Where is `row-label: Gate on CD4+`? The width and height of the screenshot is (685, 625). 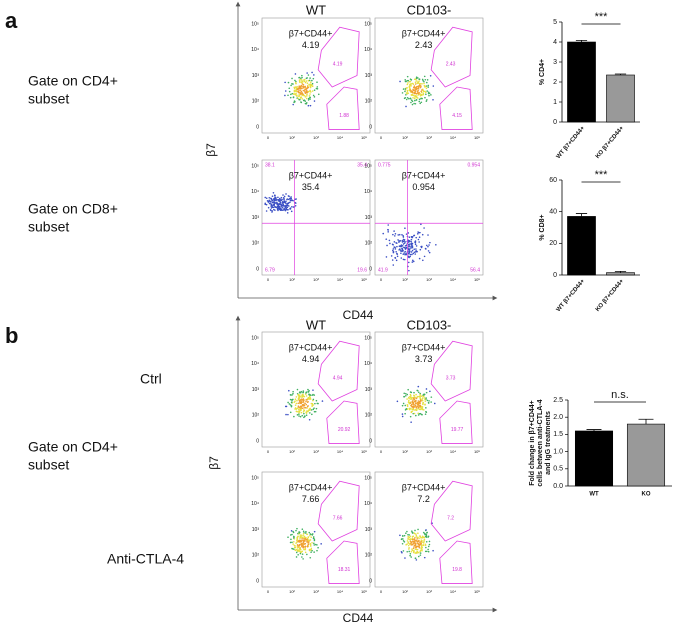 row-label: Gate on CD4+ is located at coordinates (73, 81).